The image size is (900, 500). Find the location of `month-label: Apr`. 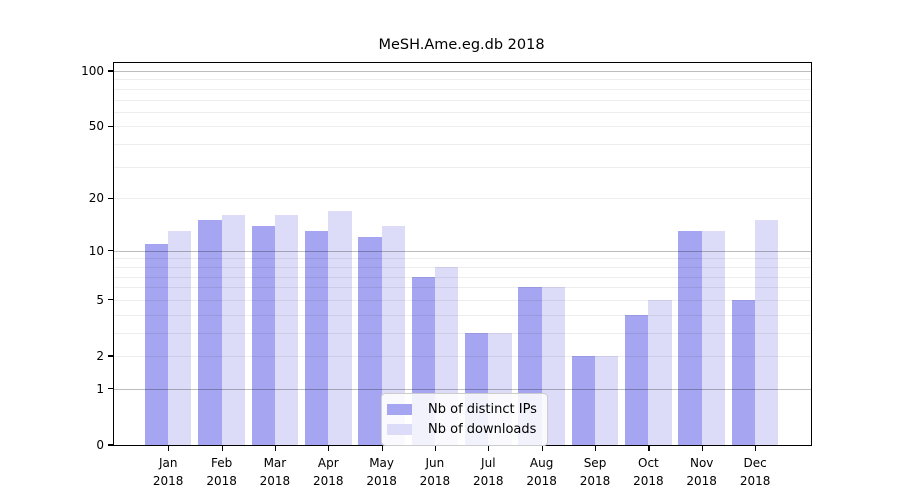

month-label: Apr is located at coordinates (328, 463).